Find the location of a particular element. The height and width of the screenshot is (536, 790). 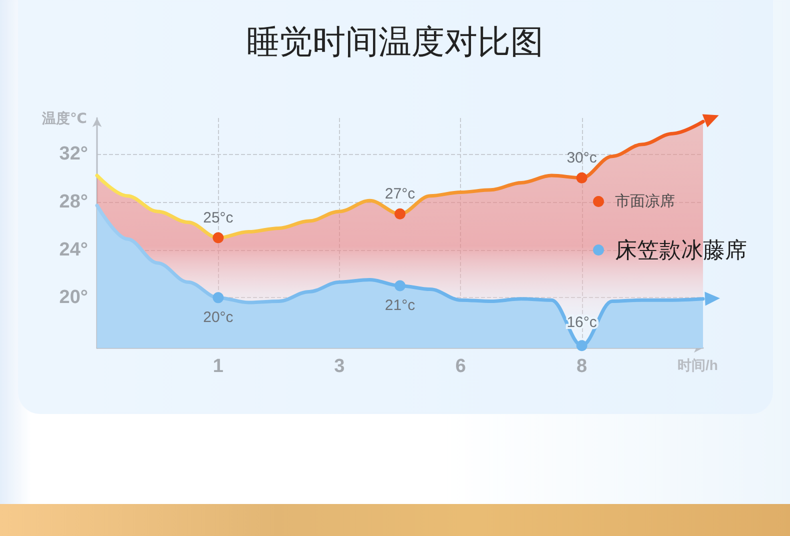

x-tick-label: 8 is located at coordinates (582, 366).